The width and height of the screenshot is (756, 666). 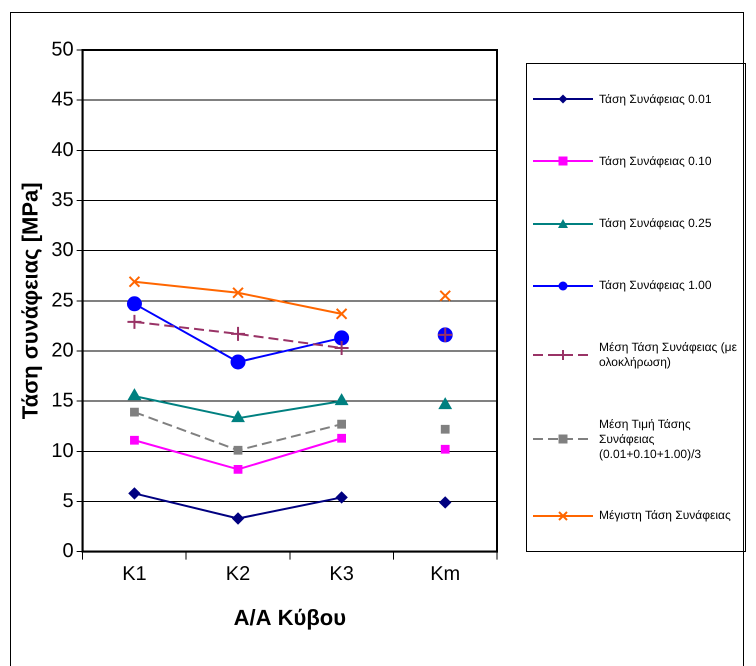 What do you see at coordinates (29, 301) in the screenshot?
I see `y-axis-title: Τάση συνάφειας [MPa]` at bounding box center [29, 301].